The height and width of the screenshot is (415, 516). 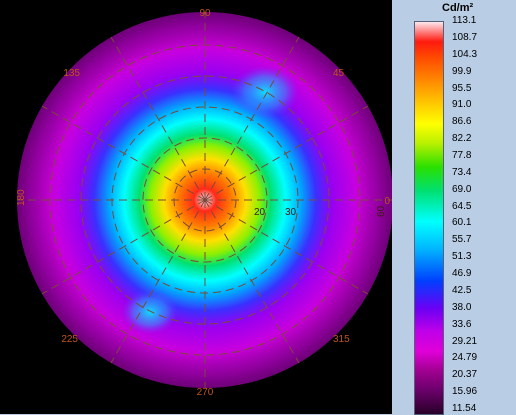 I want to click on color-scale-bar, so click(x=429, y=218).